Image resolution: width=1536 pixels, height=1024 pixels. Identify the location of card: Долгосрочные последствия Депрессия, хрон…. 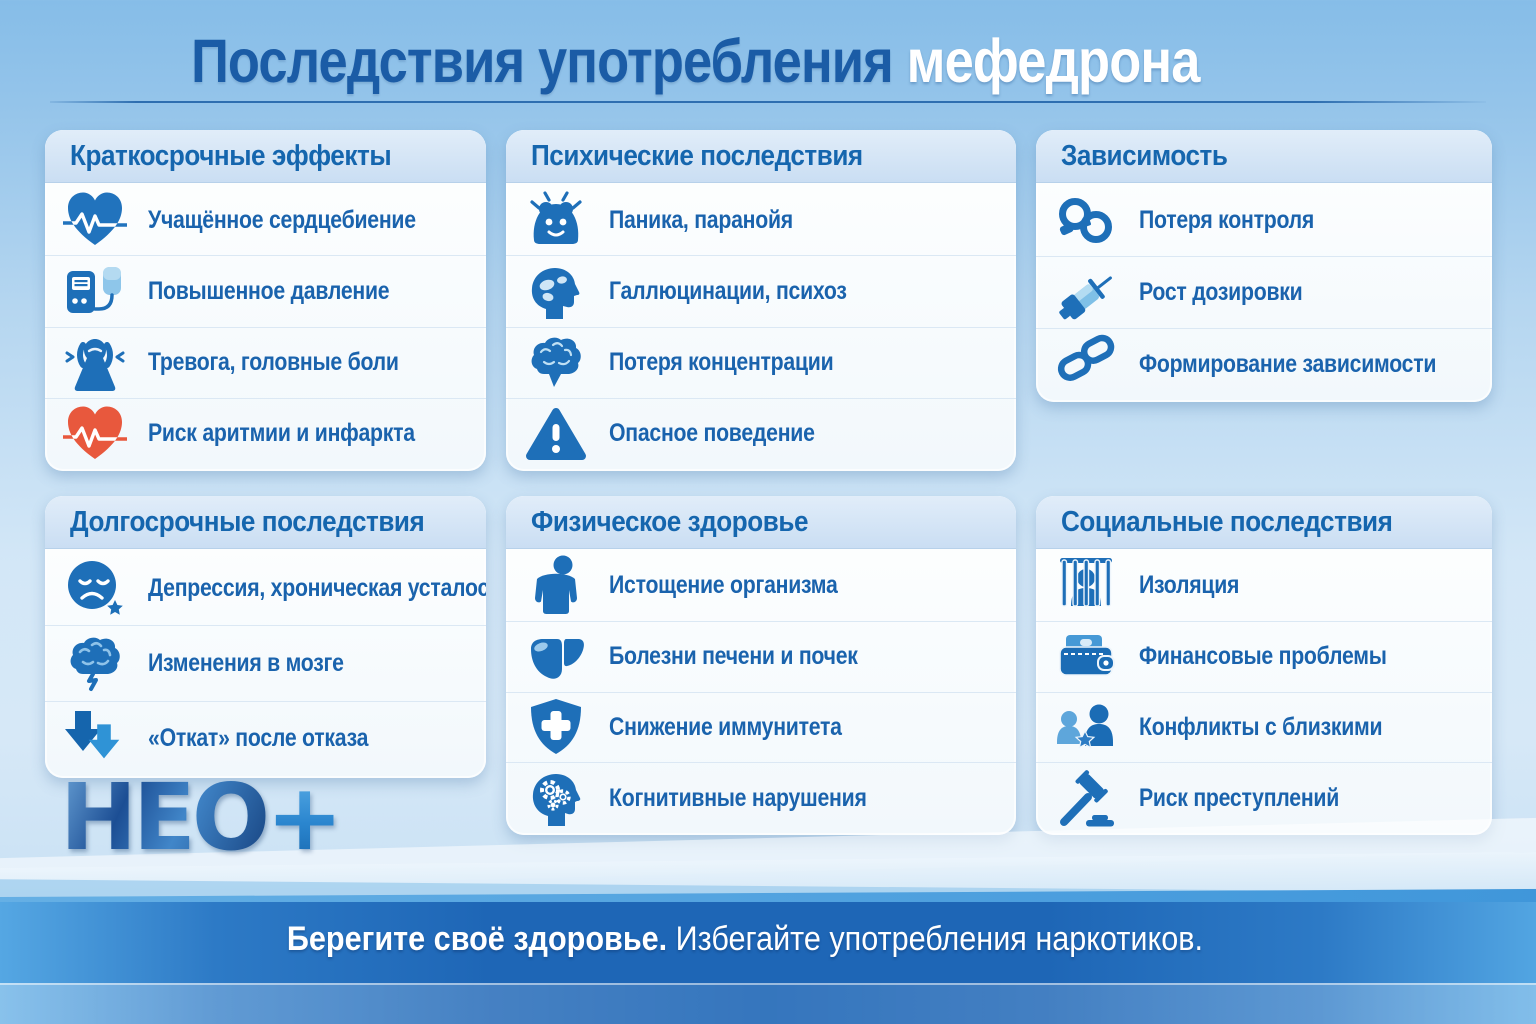
(265, 637).